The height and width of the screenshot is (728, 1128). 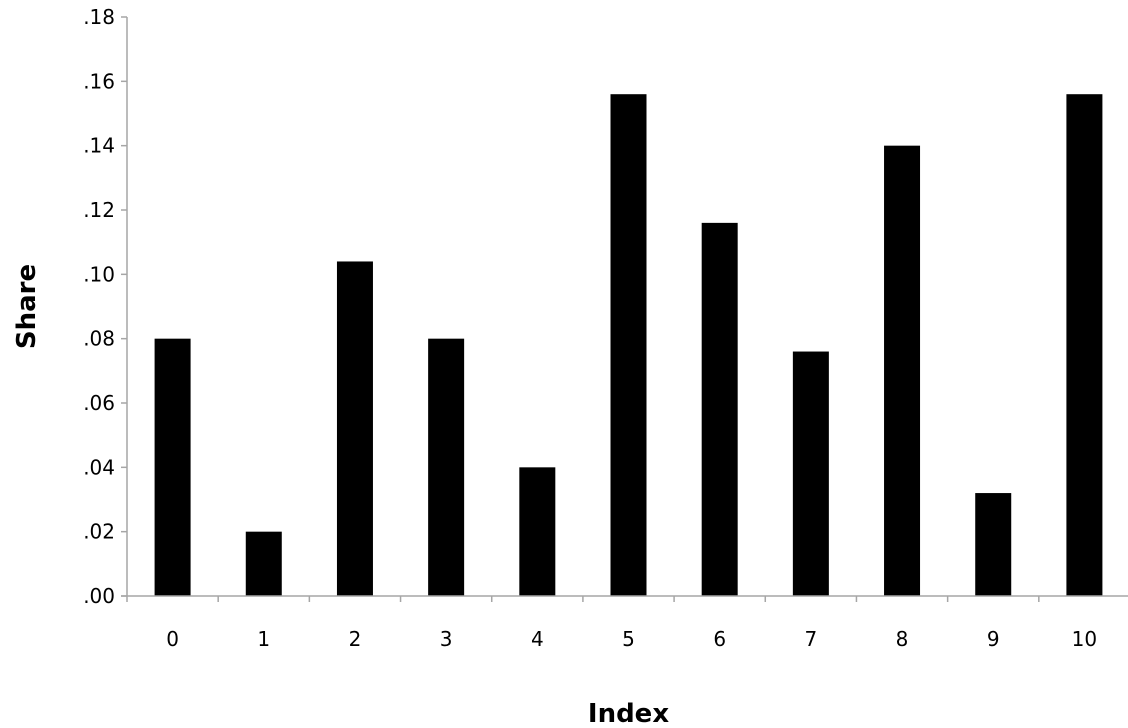 I want to click on x-tick-label: 0, so click(x=172, y=639).